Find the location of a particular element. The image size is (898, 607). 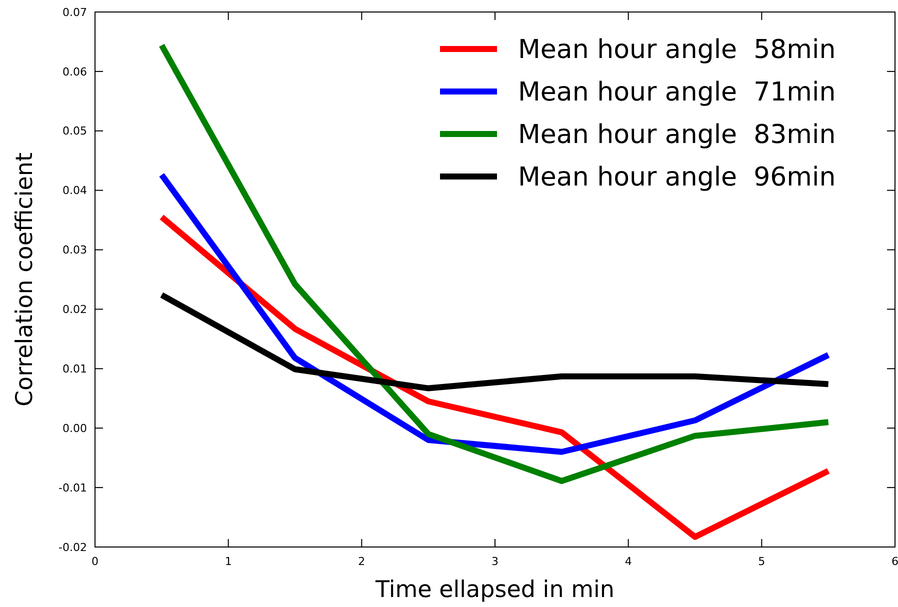

y-tick-label: 0.03 is located at coordinates (74, 250).